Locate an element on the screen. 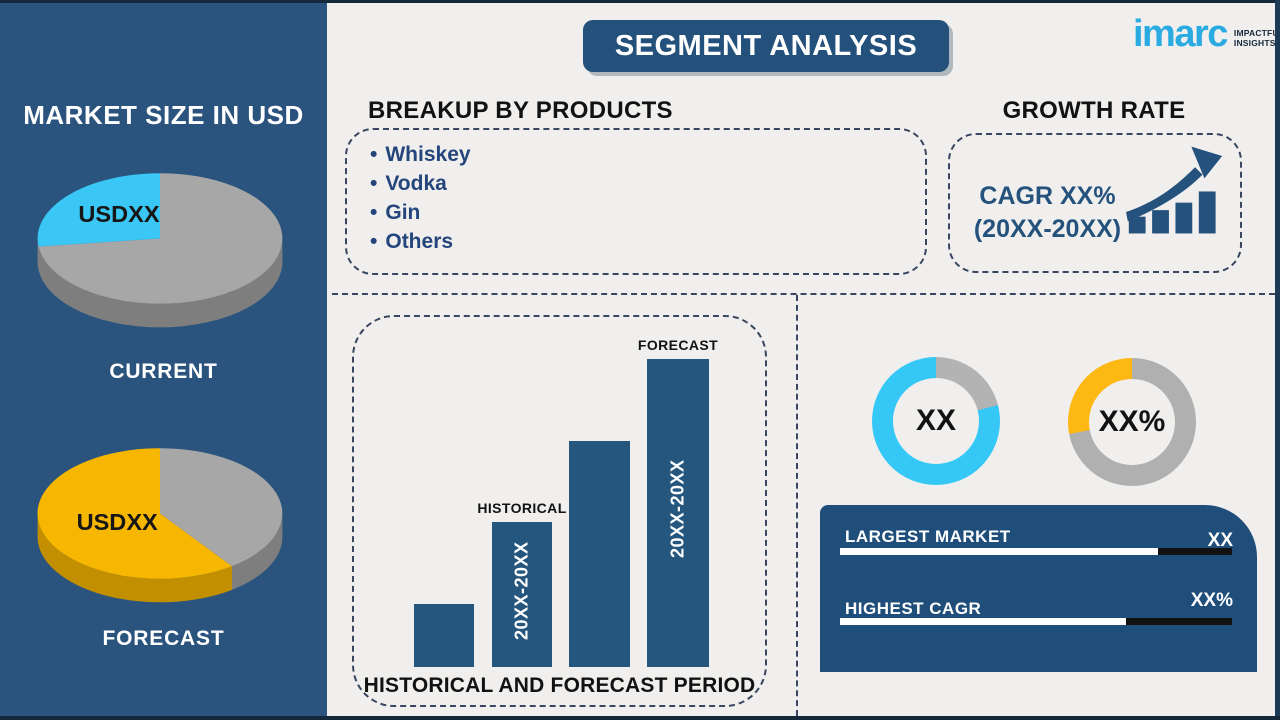 The image size is (1280, 720). period-bar-4: 20XX-20XX is located at coordinates (678, 513).